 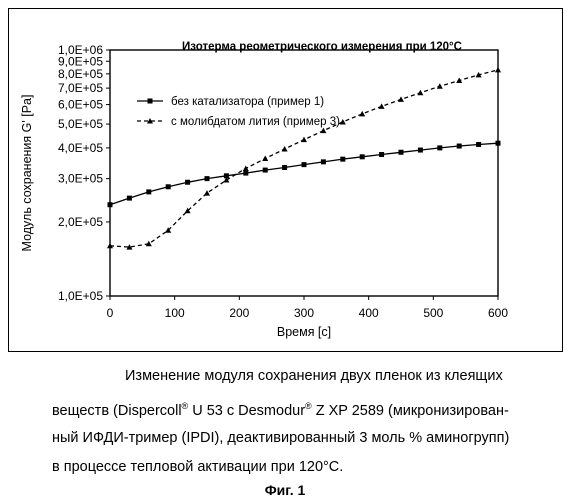 What do you see at coordinates (304, 332) in the screenshot?
I see `x-axis-label: Время [с]` at bounding box center [304, 332].